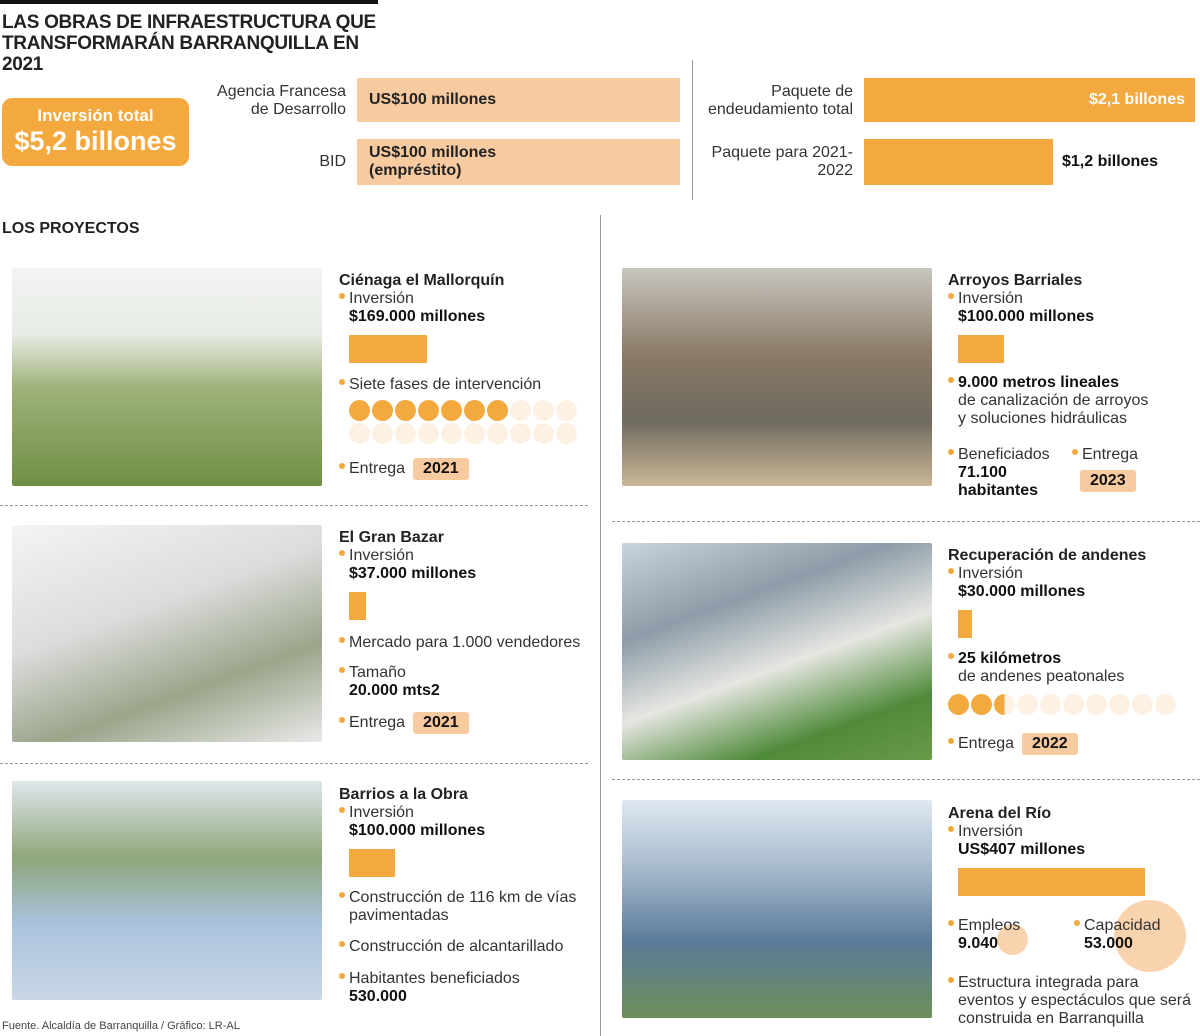 The image size is (1200, 1036). What do you see at coordinates (777, 377) in the screenshot?
I see `arroyos-photo` at bounding box center [777, 377].